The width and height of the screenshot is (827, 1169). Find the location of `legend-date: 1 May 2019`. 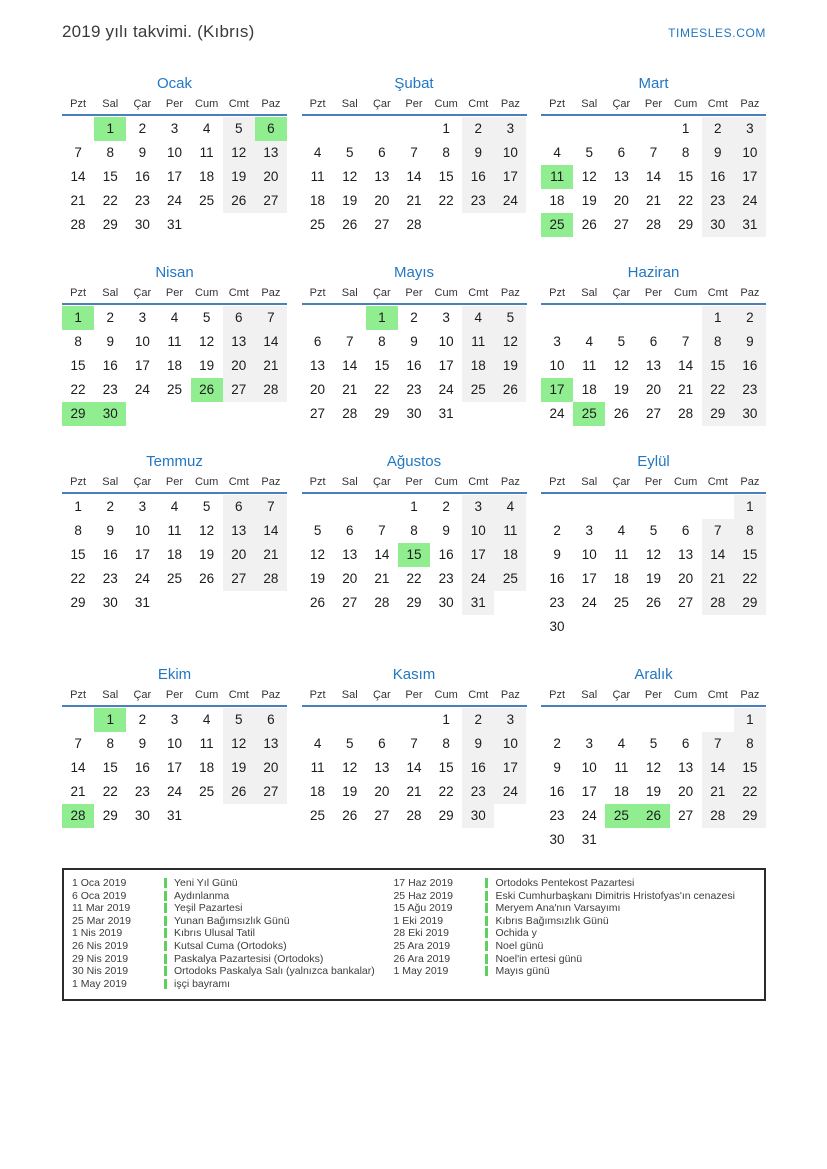

legend-date: 1 May 2019 is located at coordinates (99, 983).